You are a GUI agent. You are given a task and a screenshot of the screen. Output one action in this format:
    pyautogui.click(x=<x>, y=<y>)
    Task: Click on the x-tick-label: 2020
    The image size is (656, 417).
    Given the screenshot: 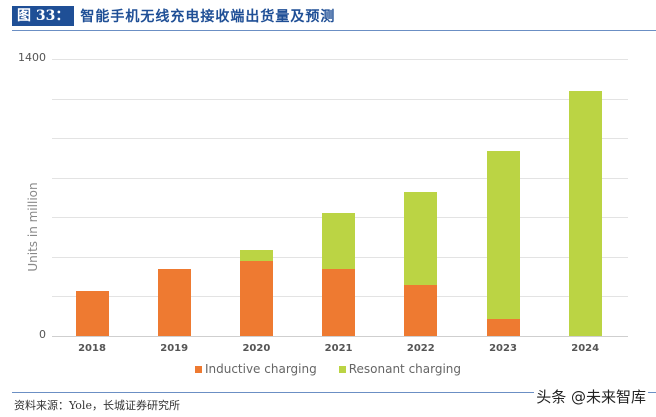 What is the action you would take?
    pyautogui.click(x=256, y=348)
    